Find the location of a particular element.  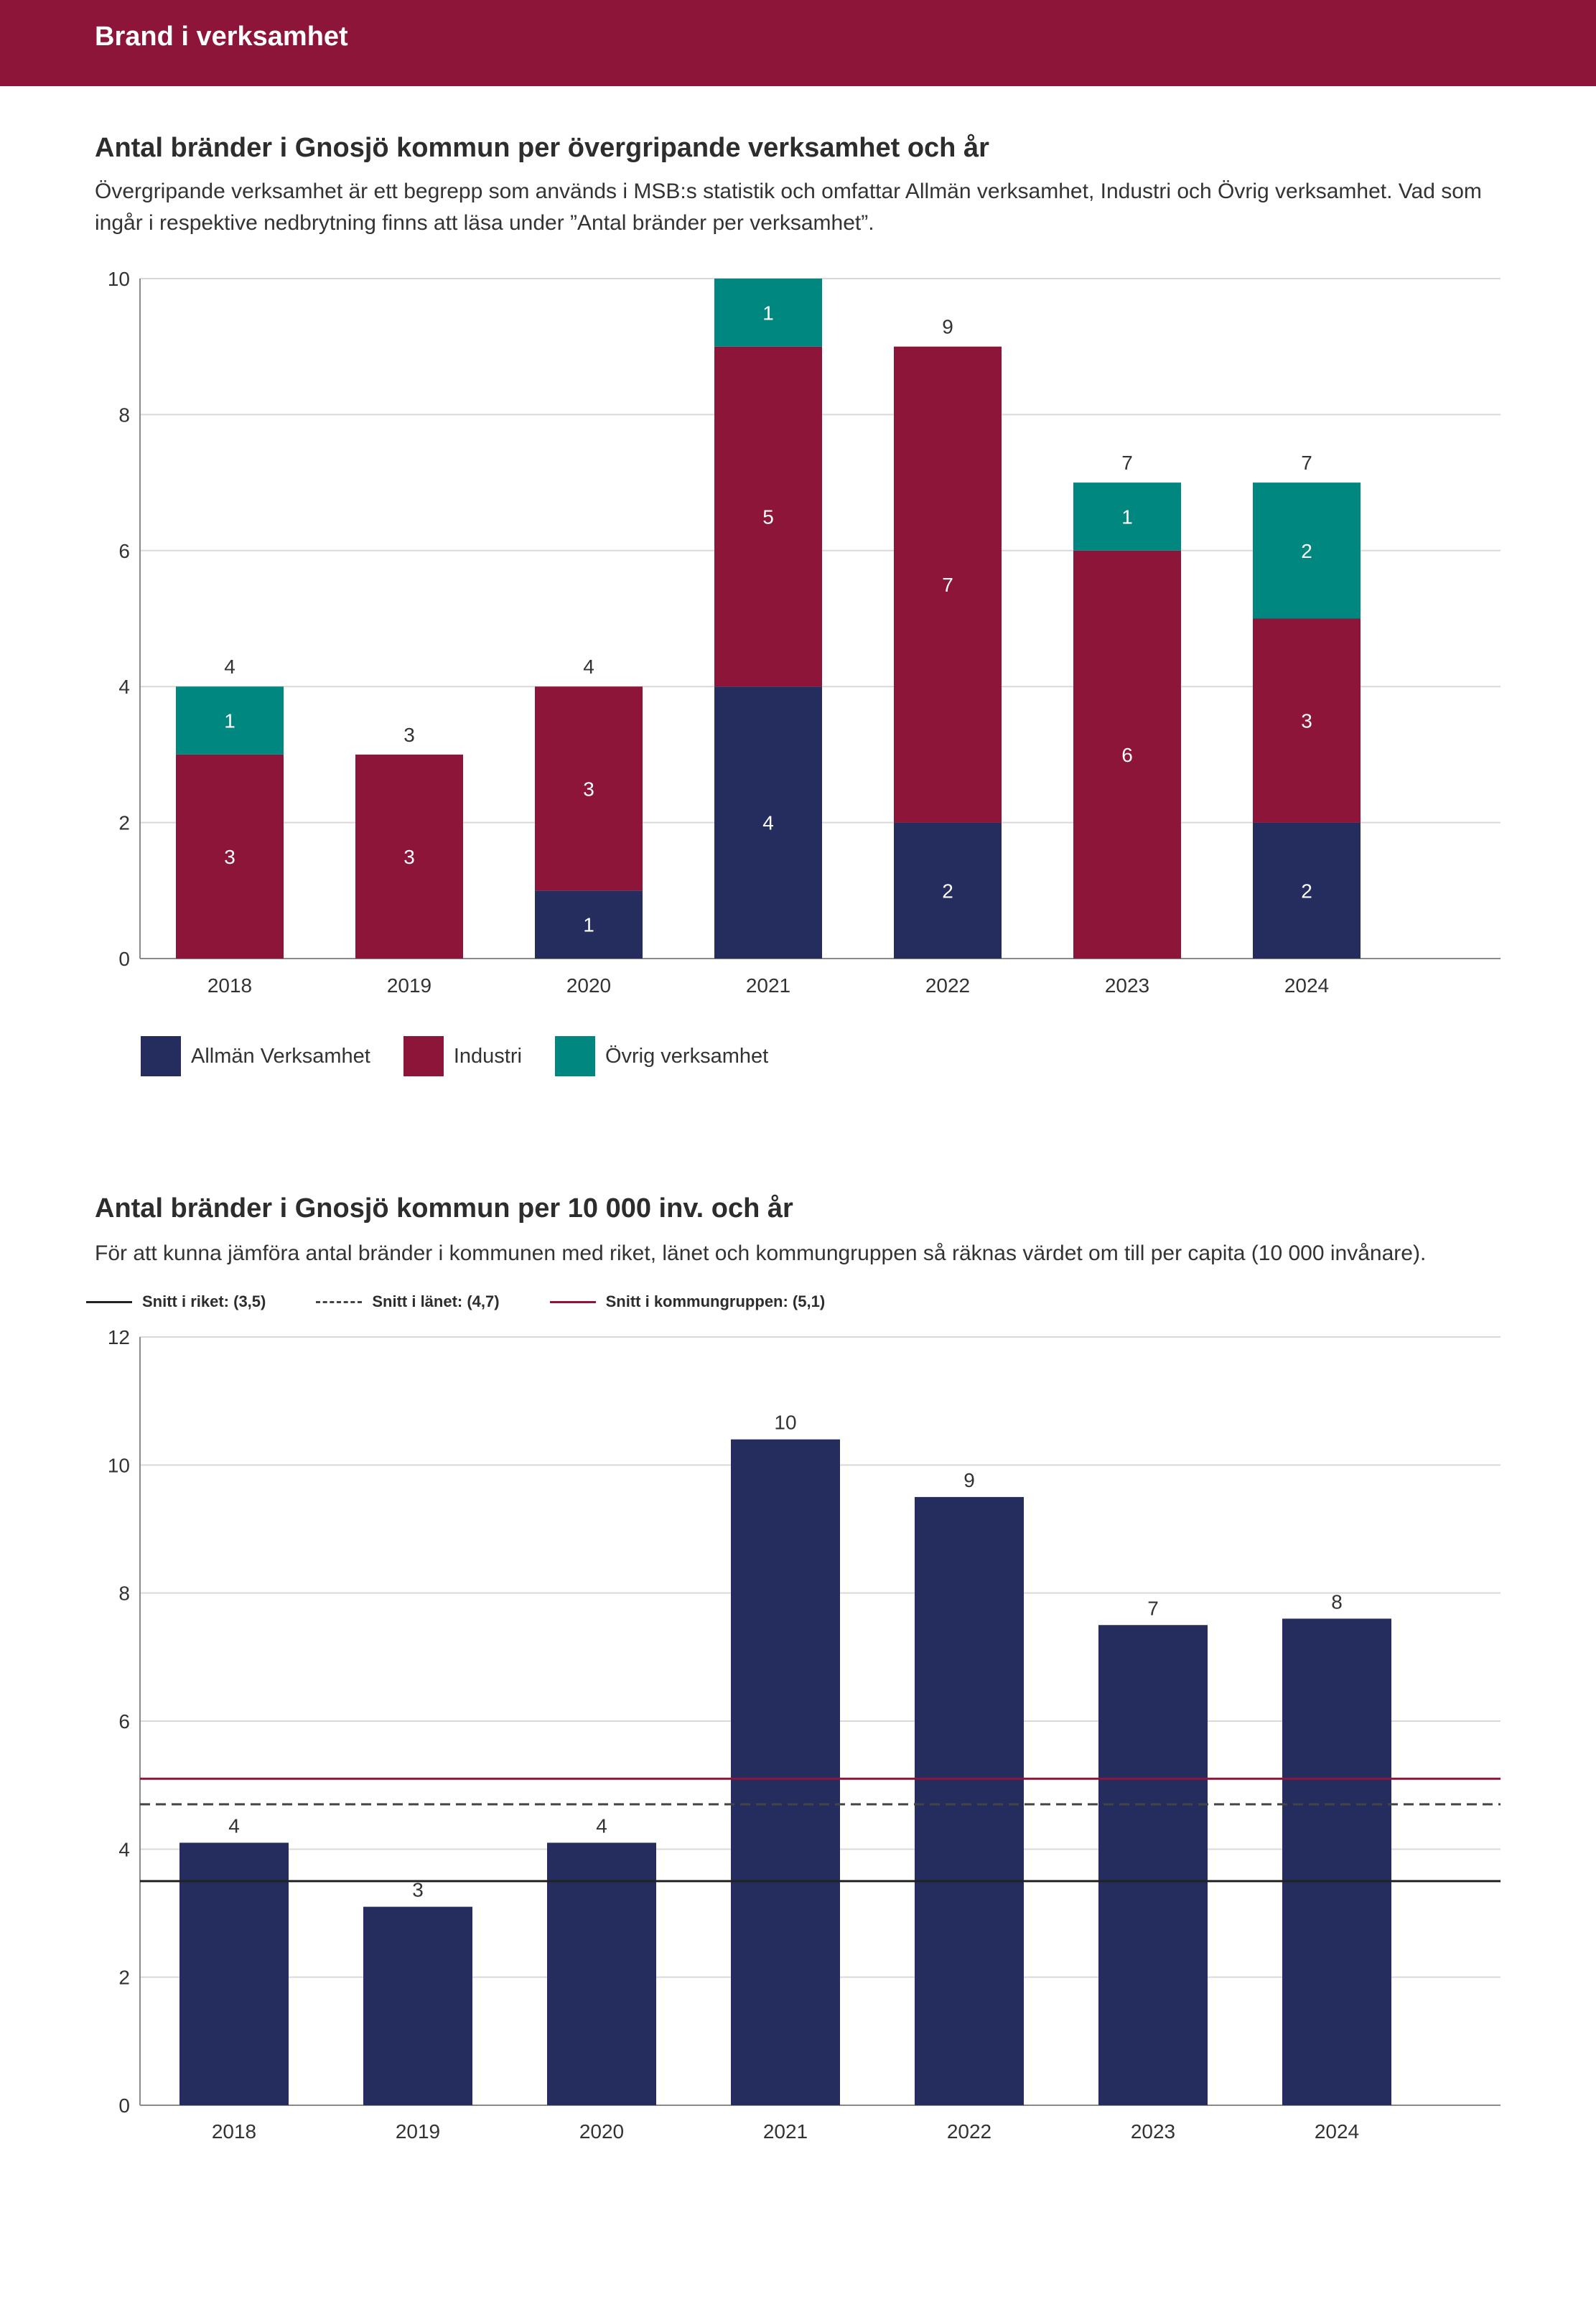

segment-label: 4 is located at coordinates (768, 823).